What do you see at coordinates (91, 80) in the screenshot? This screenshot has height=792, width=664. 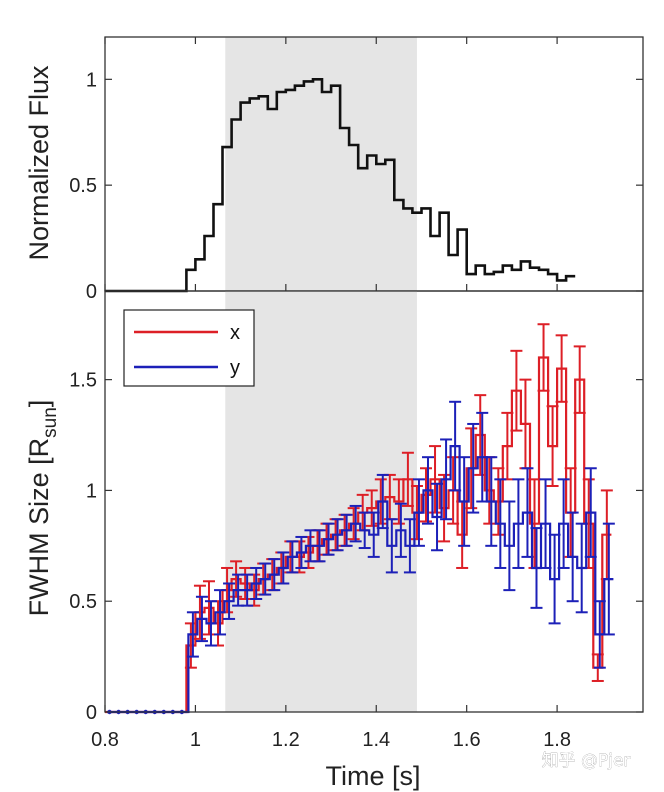 I see `flux-ytick-label: 1` at bounding box center [91, 80].